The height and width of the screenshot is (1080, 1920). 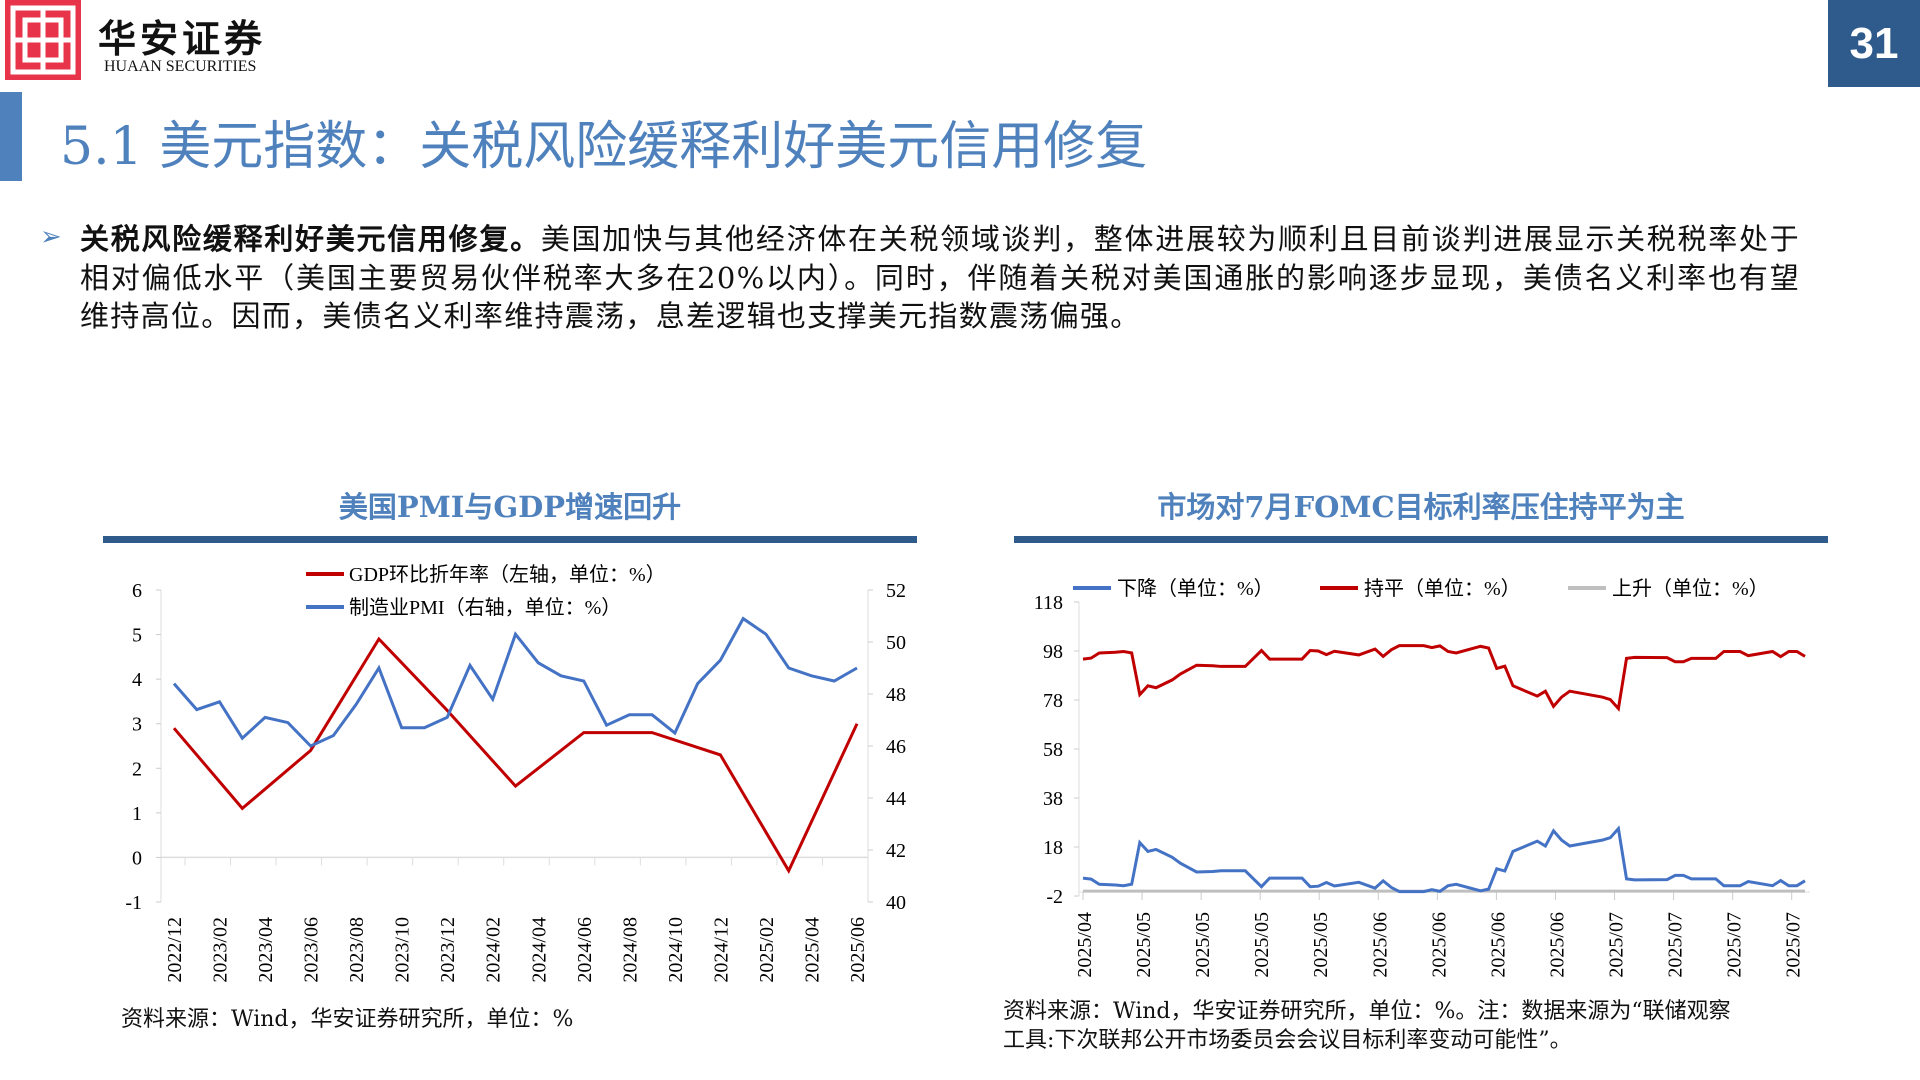 What do you see at coordinates (515, 755) in the screenshot?
I see `gdp-line` at bounding box center [515, 755].